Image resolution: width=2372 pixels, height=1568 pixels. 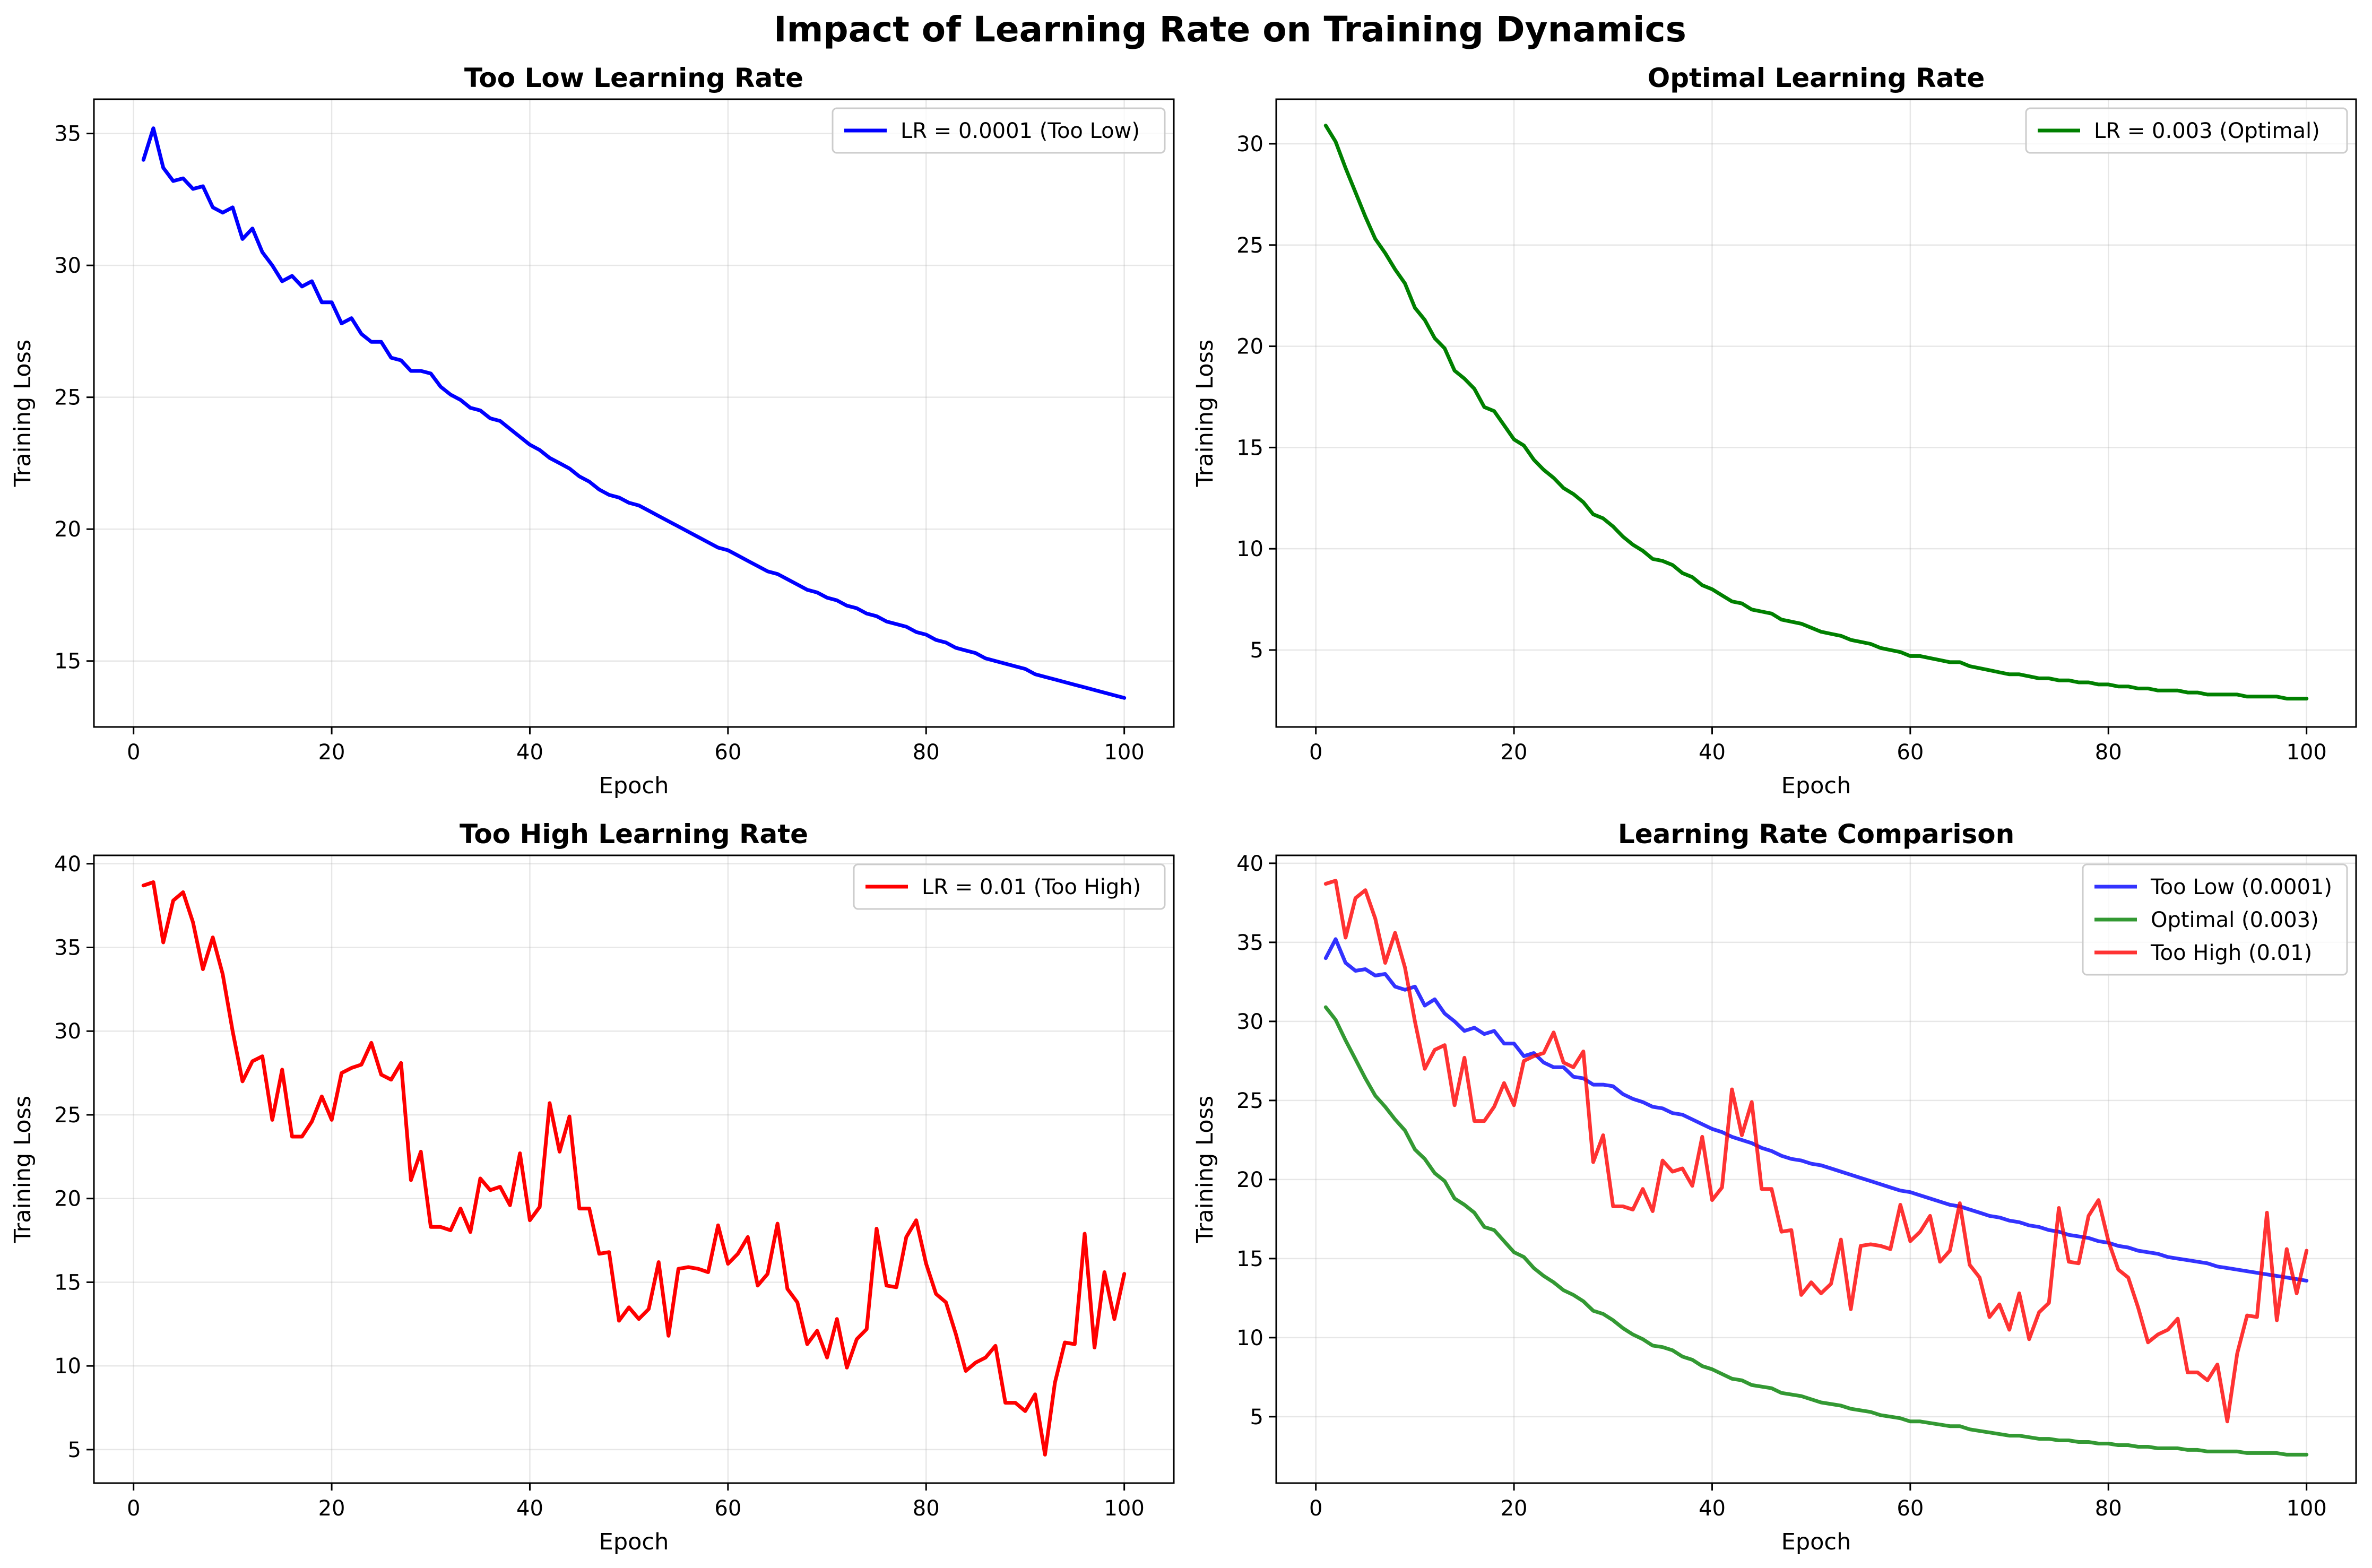 I want to click on legend-label: Too High (0.01), so click(x=2231, y=953).